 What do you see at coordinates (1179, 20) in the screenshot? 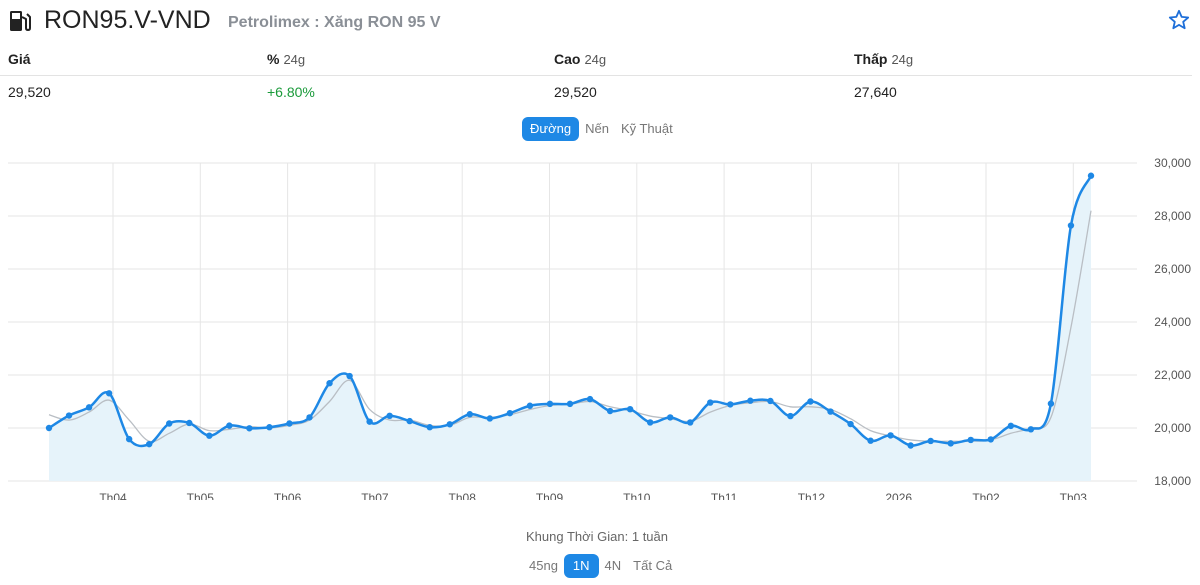
I see `star-icon` at bounding box center [1179, 20].